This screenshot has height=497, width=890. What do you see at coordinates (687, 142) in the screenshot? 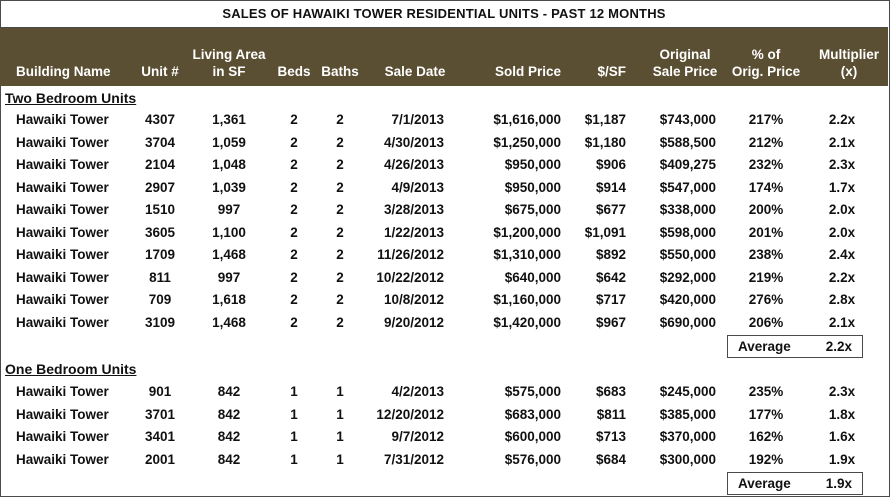
I see `original-sale-price-cell: $588,500` at bounding box center [687, 142].